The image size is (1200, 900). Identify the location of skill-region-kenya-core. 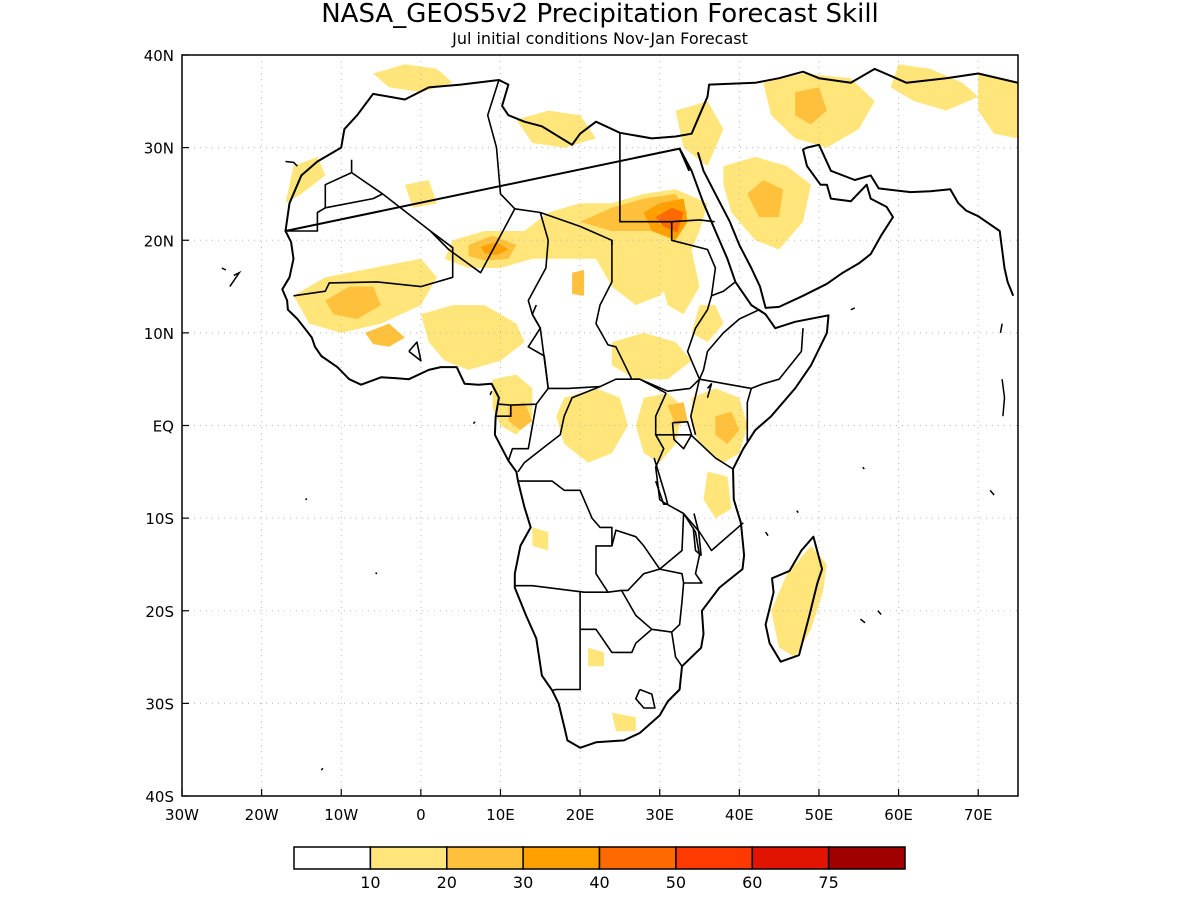
(727, 427).